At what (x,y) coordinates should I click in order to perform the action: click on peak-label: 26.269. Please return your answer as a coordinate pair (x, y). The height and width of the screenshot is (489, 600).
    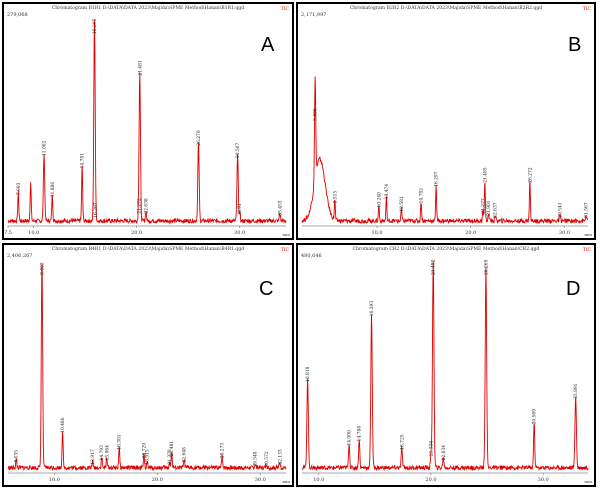
    Looking at the image, I should click on (486, 267).